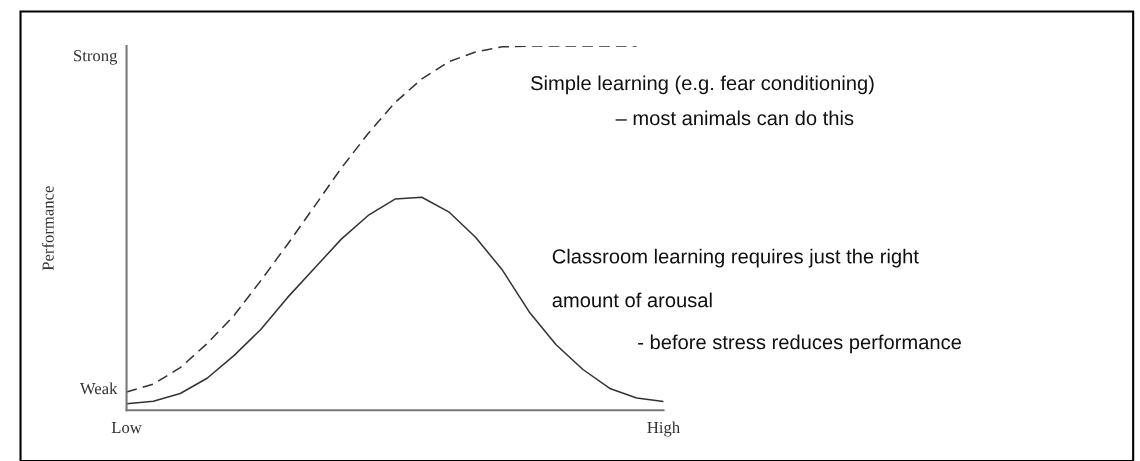 The image size is (1140, 461). I want to click on y-axis-title: Performance, so click(47, 228).